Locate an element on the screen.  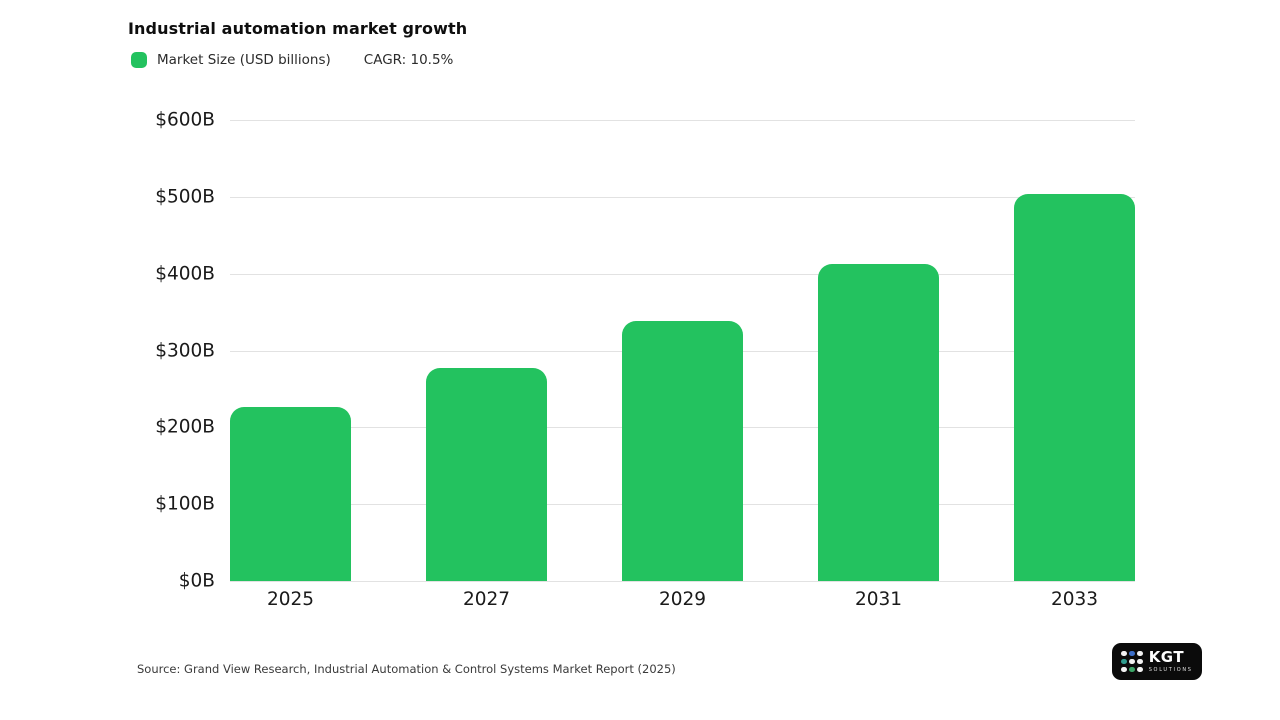
legend-swatch-icon is located at coordinates (139, 60).